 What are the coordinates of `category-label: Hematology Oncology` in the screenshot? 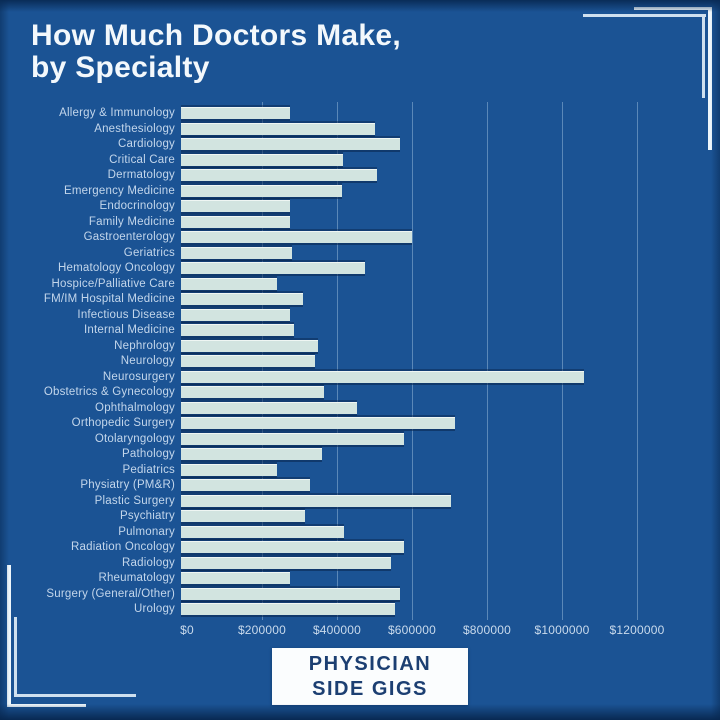 It's located at (116, 268).